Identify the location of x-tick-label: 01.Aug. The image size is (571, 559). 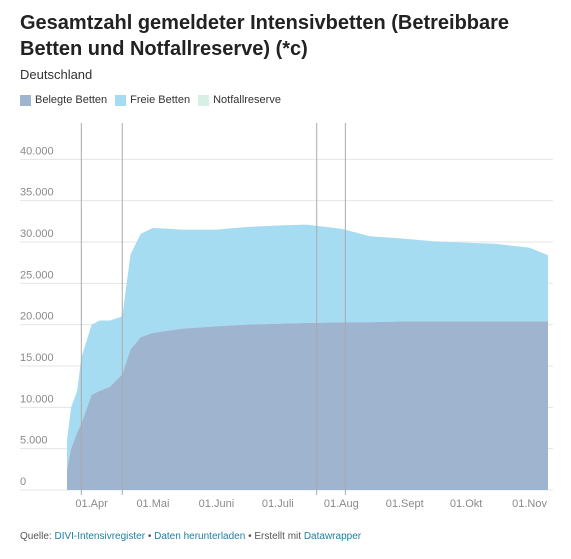
(341, 504).